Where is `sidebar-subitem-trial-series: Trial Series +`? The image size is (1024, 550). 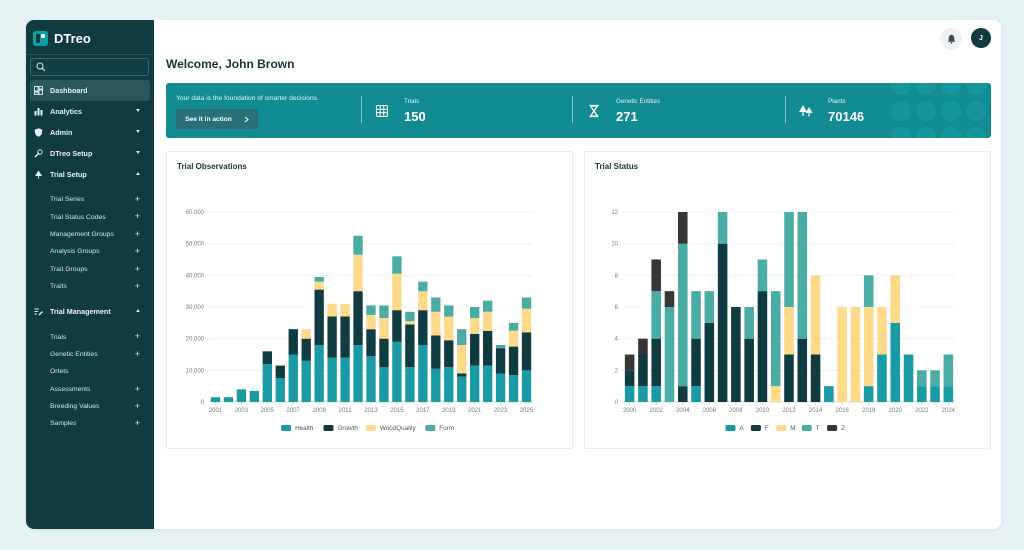 sidebar-subitem-trial-series: Trial Series + is located at coordinates (90, 199).